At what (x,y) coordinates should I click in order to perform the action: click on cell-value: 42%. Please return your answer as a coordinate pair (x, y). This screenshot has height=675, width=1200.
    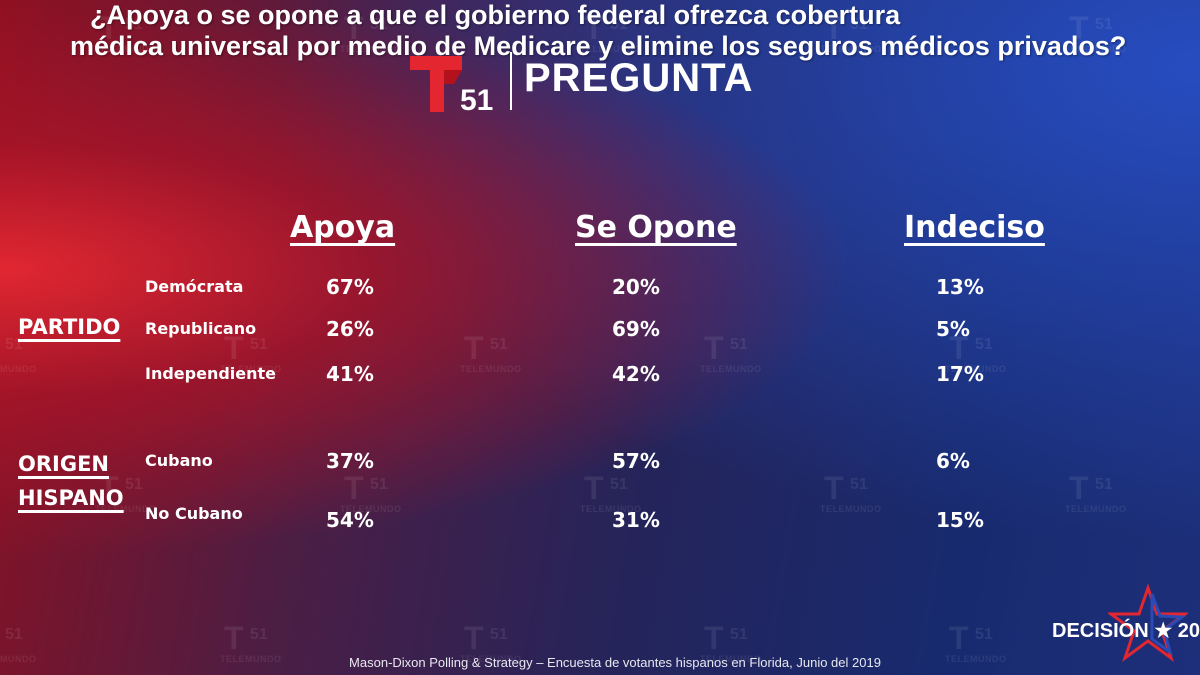
    Looking at the image, I should click on (636, 374).